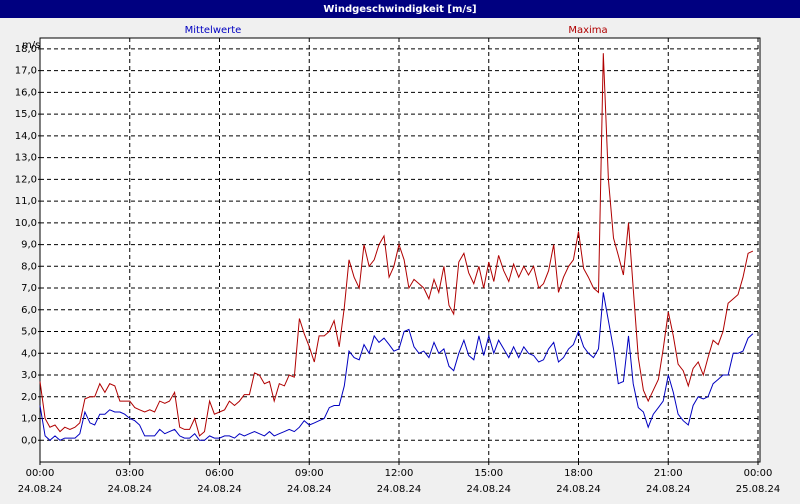 This screenshot has width=800, height=504. What do you see at coordinates (29, 266) in the screenshot?
I see `y-tick-label: 8,0` at bounding box center [29, 266].